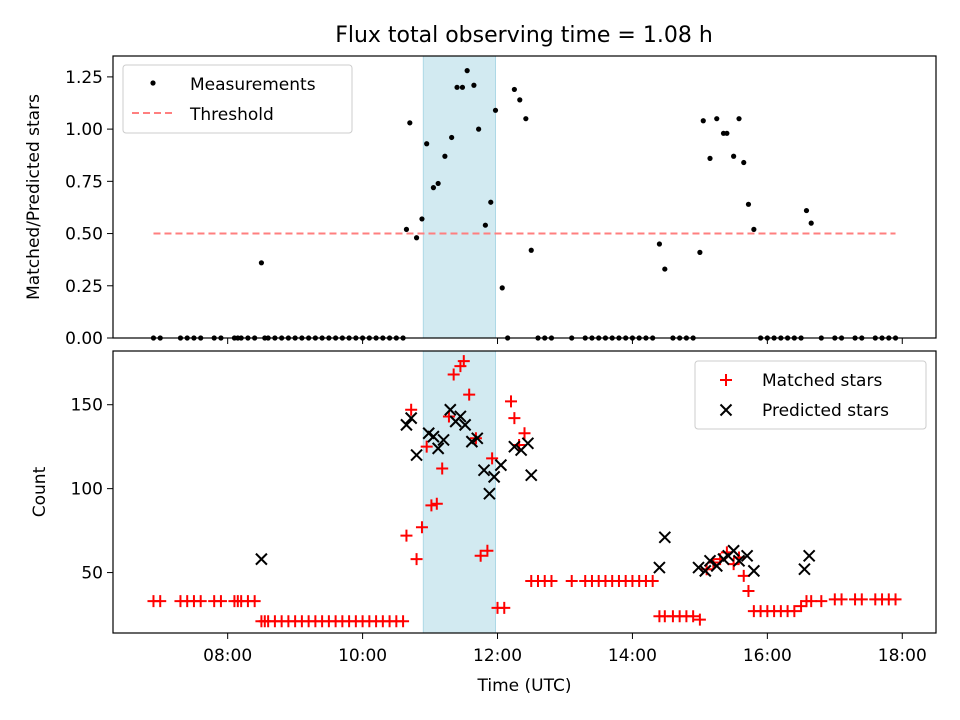  Describe the element at coordinates (565, 649) in the screenshot. I see `counts-x-ticks: 08:00 10:00 12:00 14:00 16:00 18:00` at that location.